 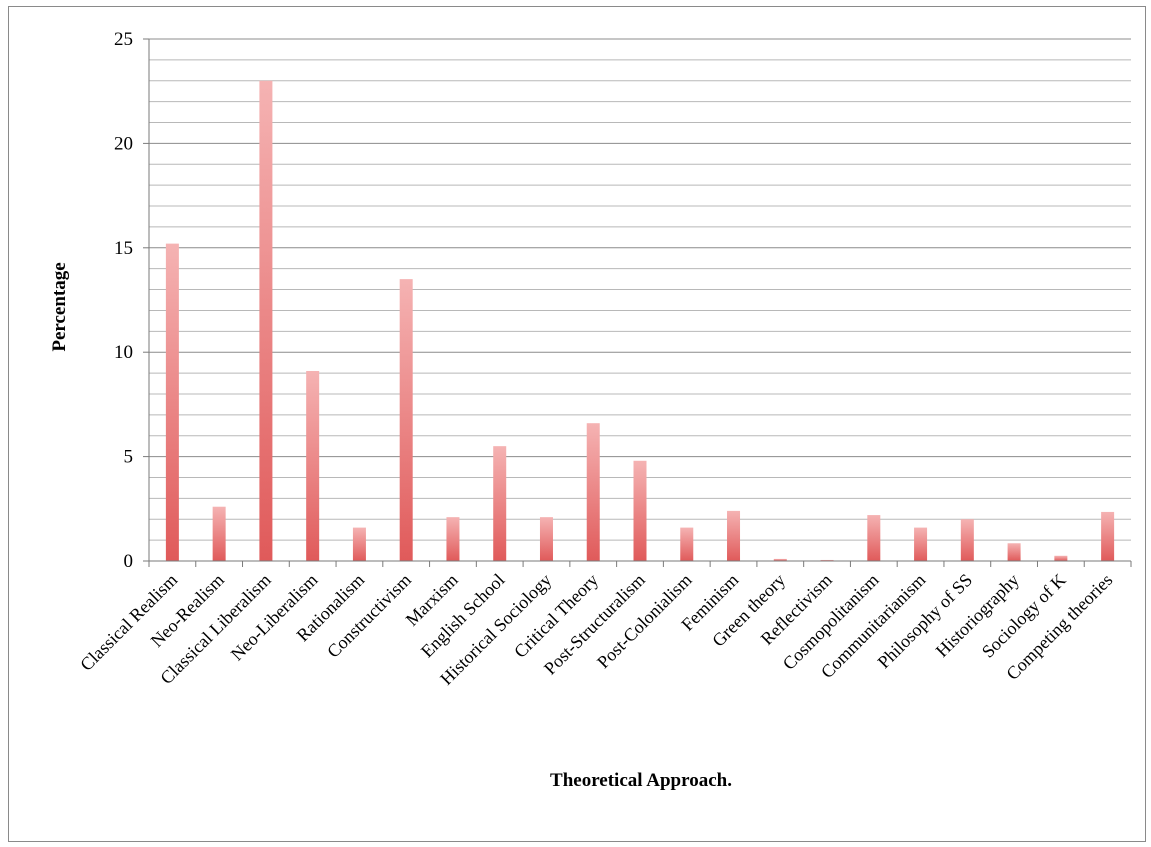 I want to click on bar-competing-theories, so click(x=1108, y=536).